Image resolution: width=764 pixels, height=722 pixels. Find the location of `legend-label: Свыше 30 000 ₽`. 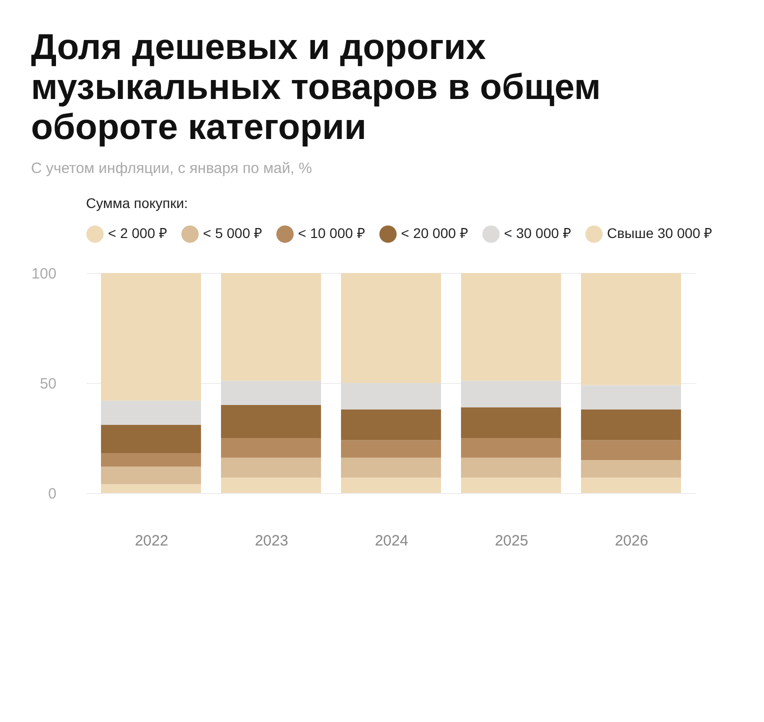

legend-label: Свыше 30 000 ₽ is located at coordinates (659, 233).